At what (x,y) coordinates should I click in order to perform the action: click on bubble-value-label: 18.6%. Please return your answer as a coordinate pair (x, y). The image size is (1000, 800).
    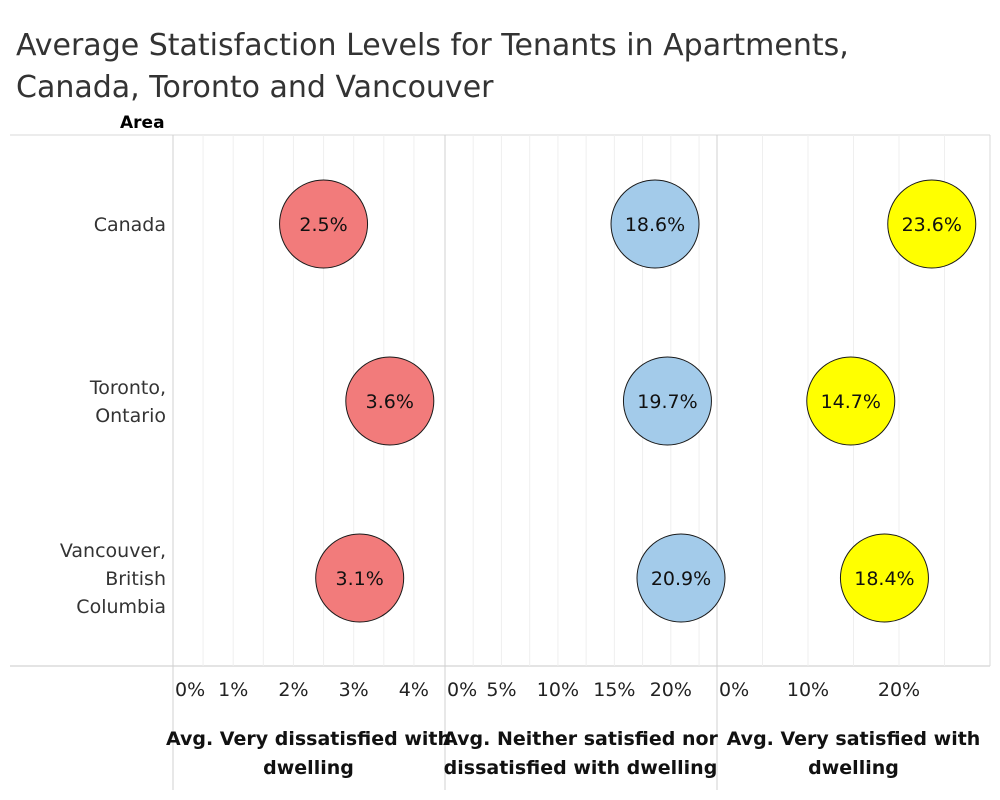
    Looking at the image, I should click on (655, 225).